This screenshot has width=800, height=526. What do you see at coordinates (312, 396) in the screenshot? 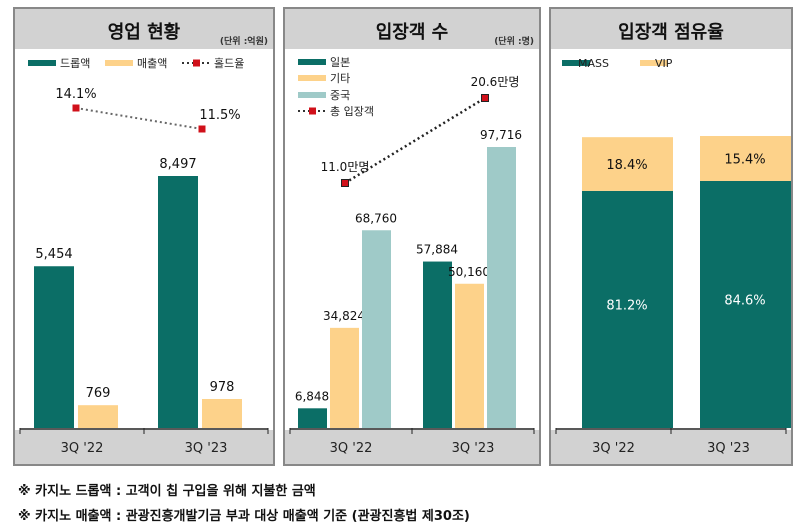
I see `data-label: 6,848` at bounding box center [312, 396].